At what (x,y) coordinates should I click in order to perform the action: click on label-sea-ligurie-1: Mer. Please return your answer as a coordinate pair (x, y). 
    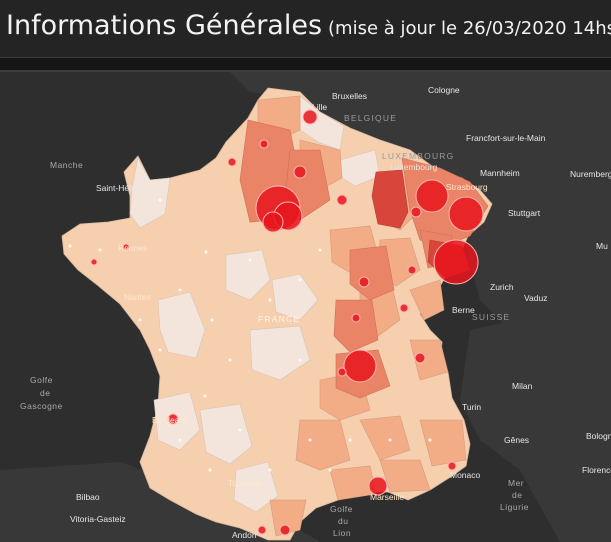
    Looking at the image, I should click on (516, 483).